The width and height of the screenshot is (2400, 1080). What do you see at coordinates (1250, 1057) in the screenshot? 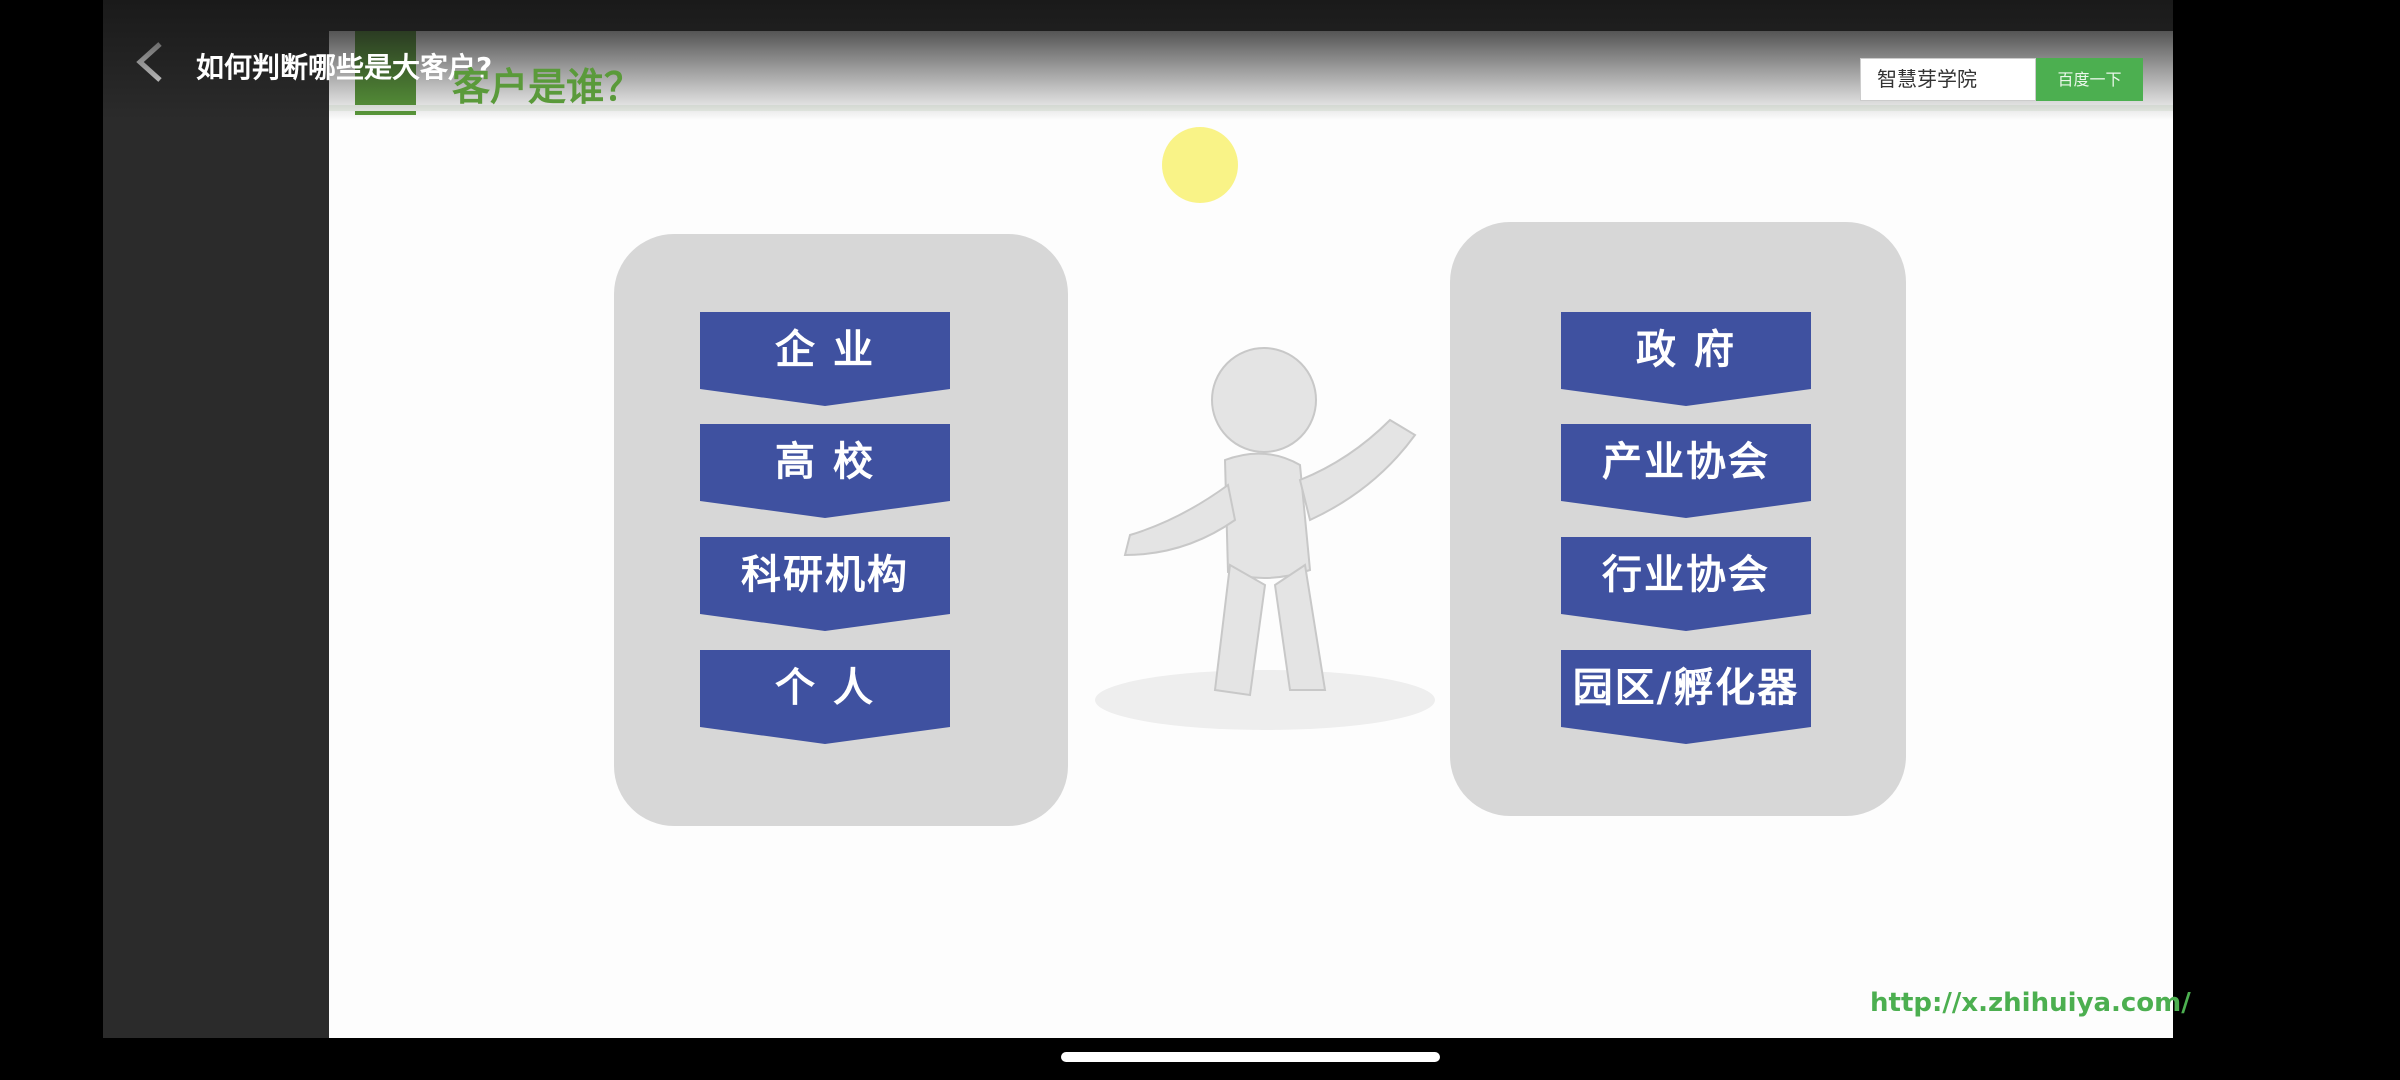
I see `home-indicator` at bounding box center [1250, 1057].